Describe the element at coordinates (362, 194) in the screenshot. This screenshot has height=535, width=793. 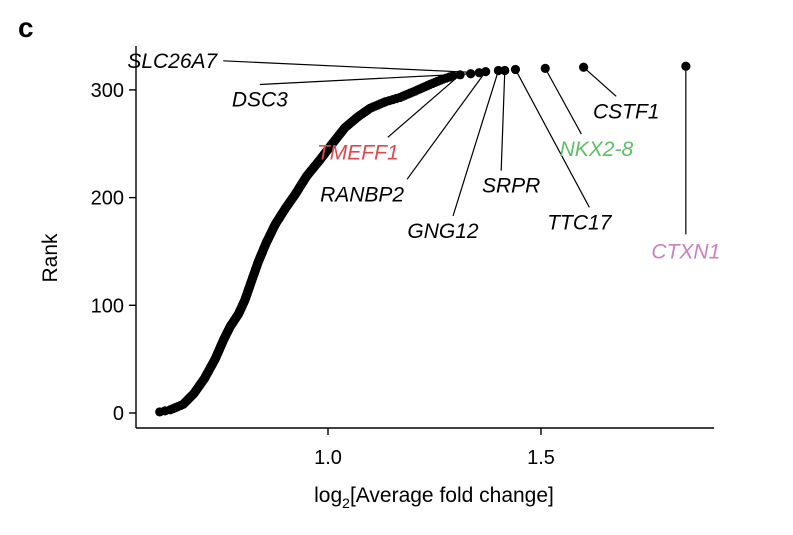
I see `gene-label-ranbp2: RANBP2` at that location.